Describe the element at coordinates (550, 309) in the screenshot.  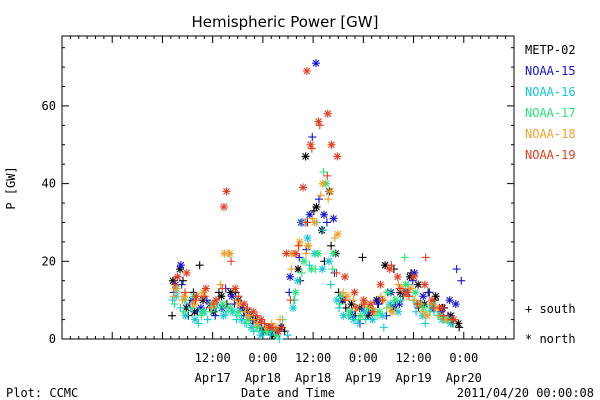
I see `marker-legend-south: + south` at that location.